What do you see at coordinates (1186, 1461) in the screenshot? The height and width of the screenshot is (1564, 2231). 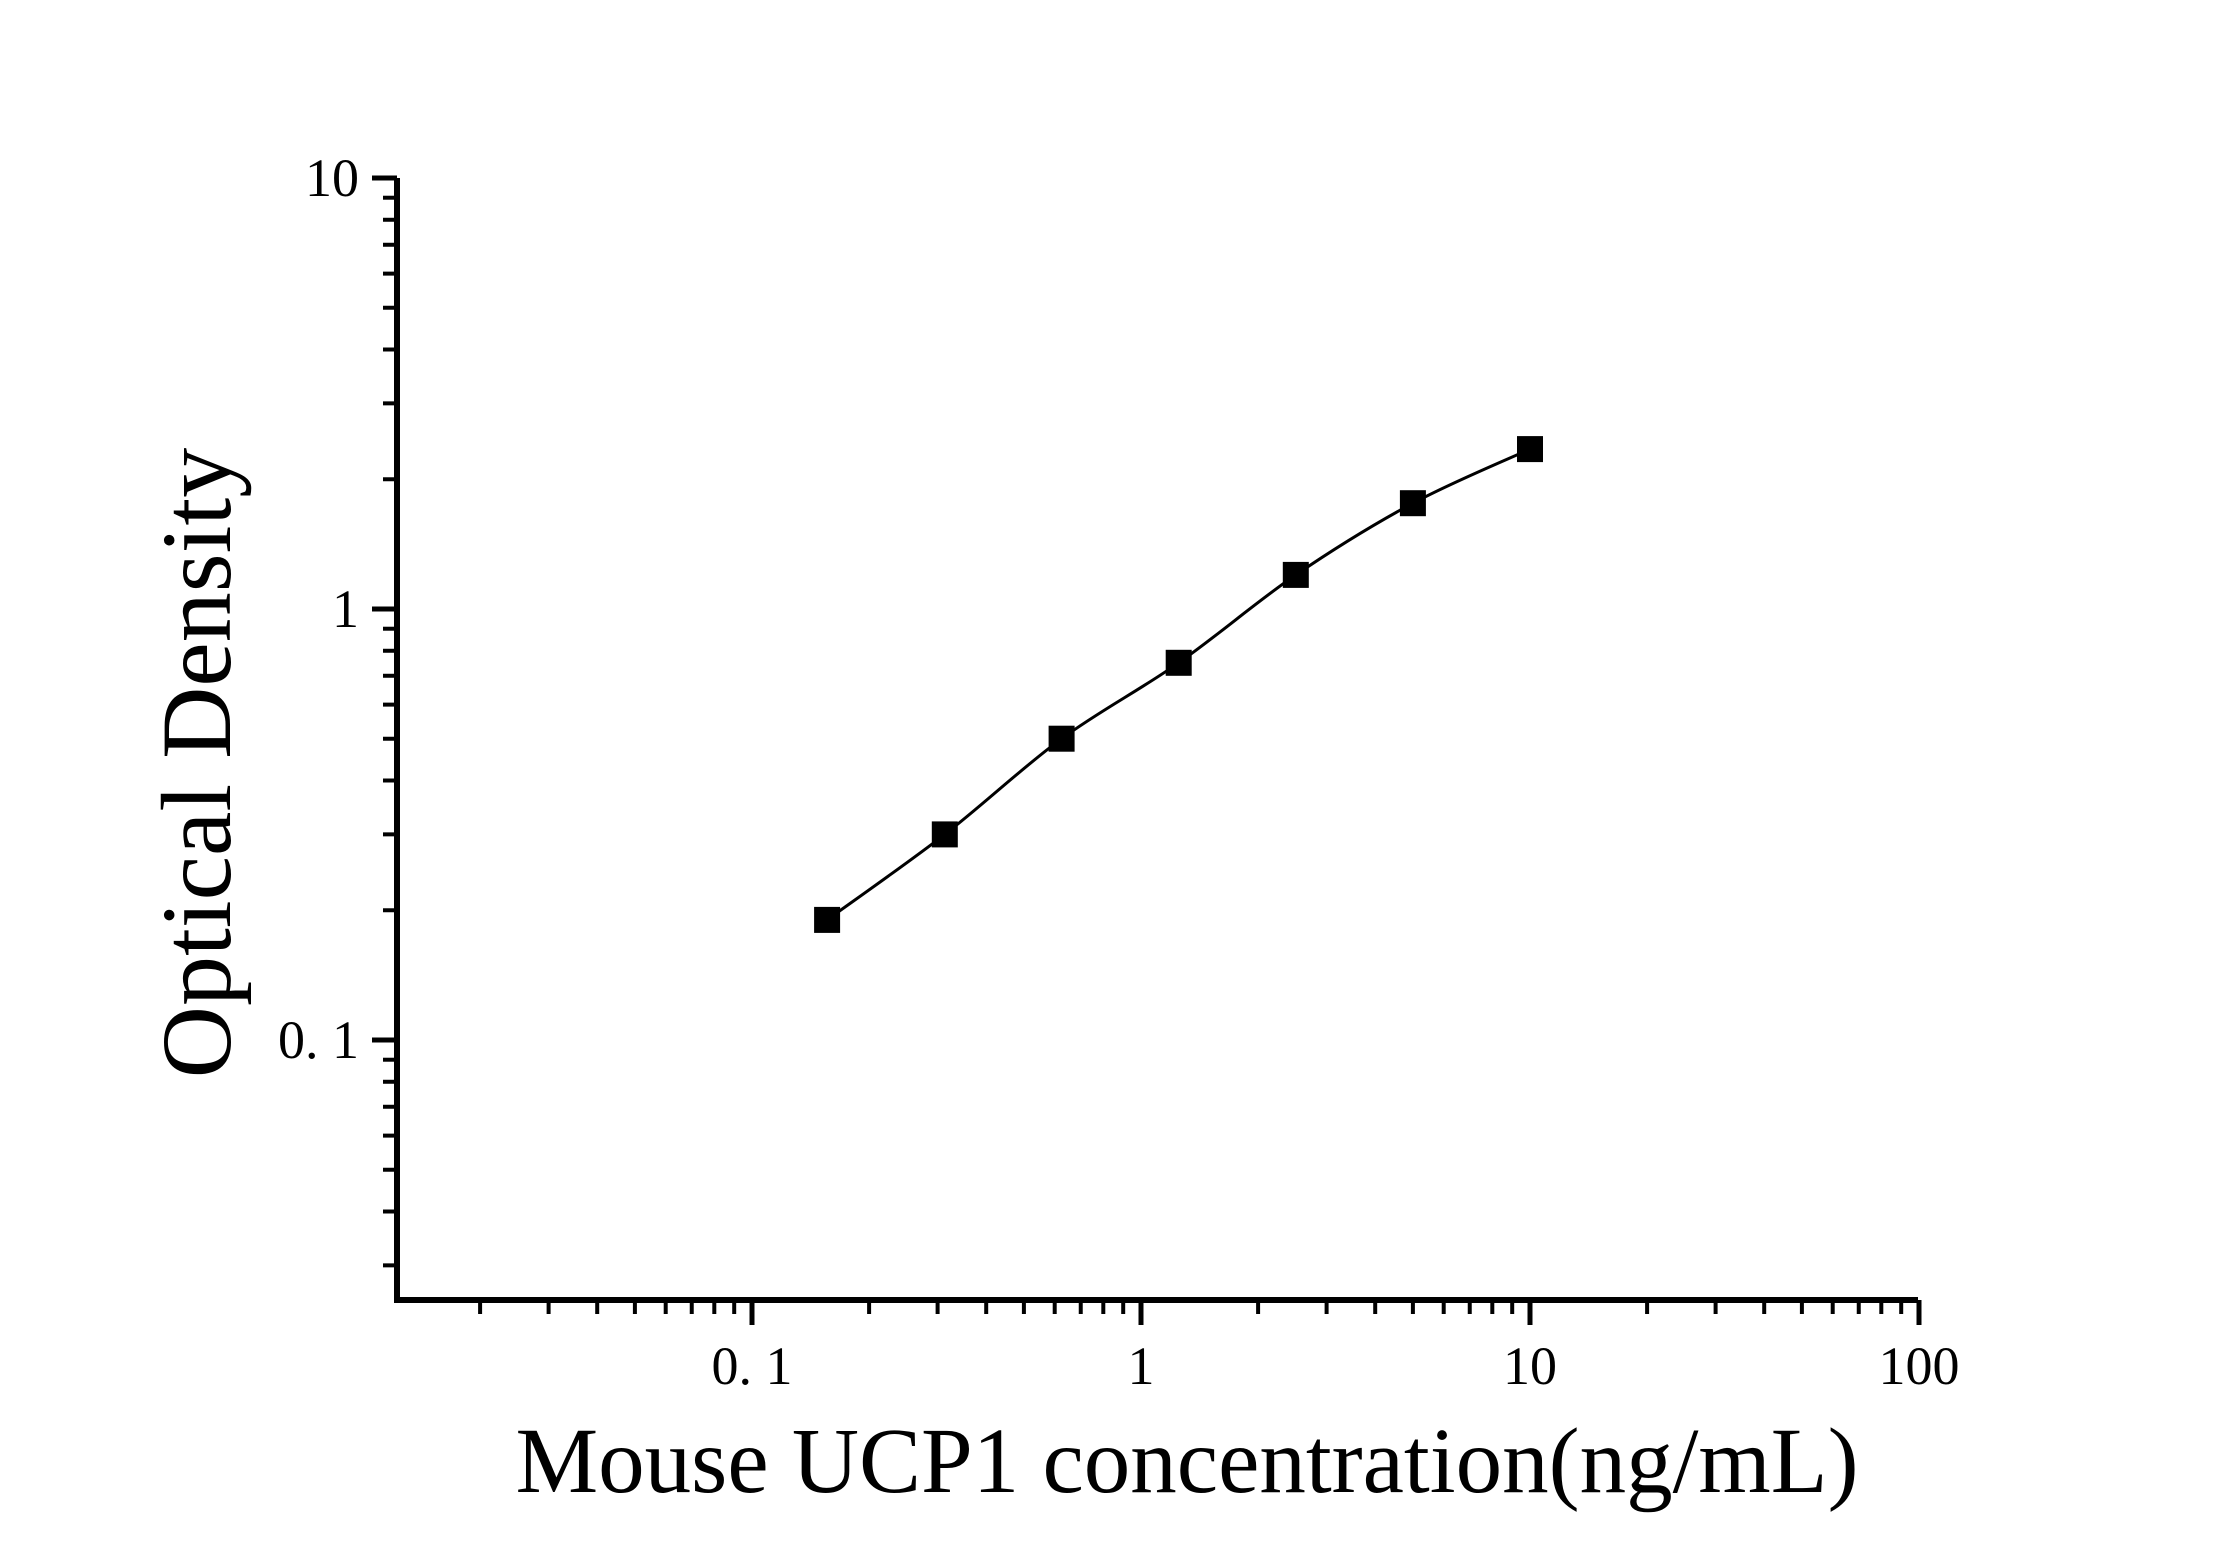 I see `x-axis-title: Mouse UCP1 concentration(ng/mL)` at bounding box center [1186, 1461].